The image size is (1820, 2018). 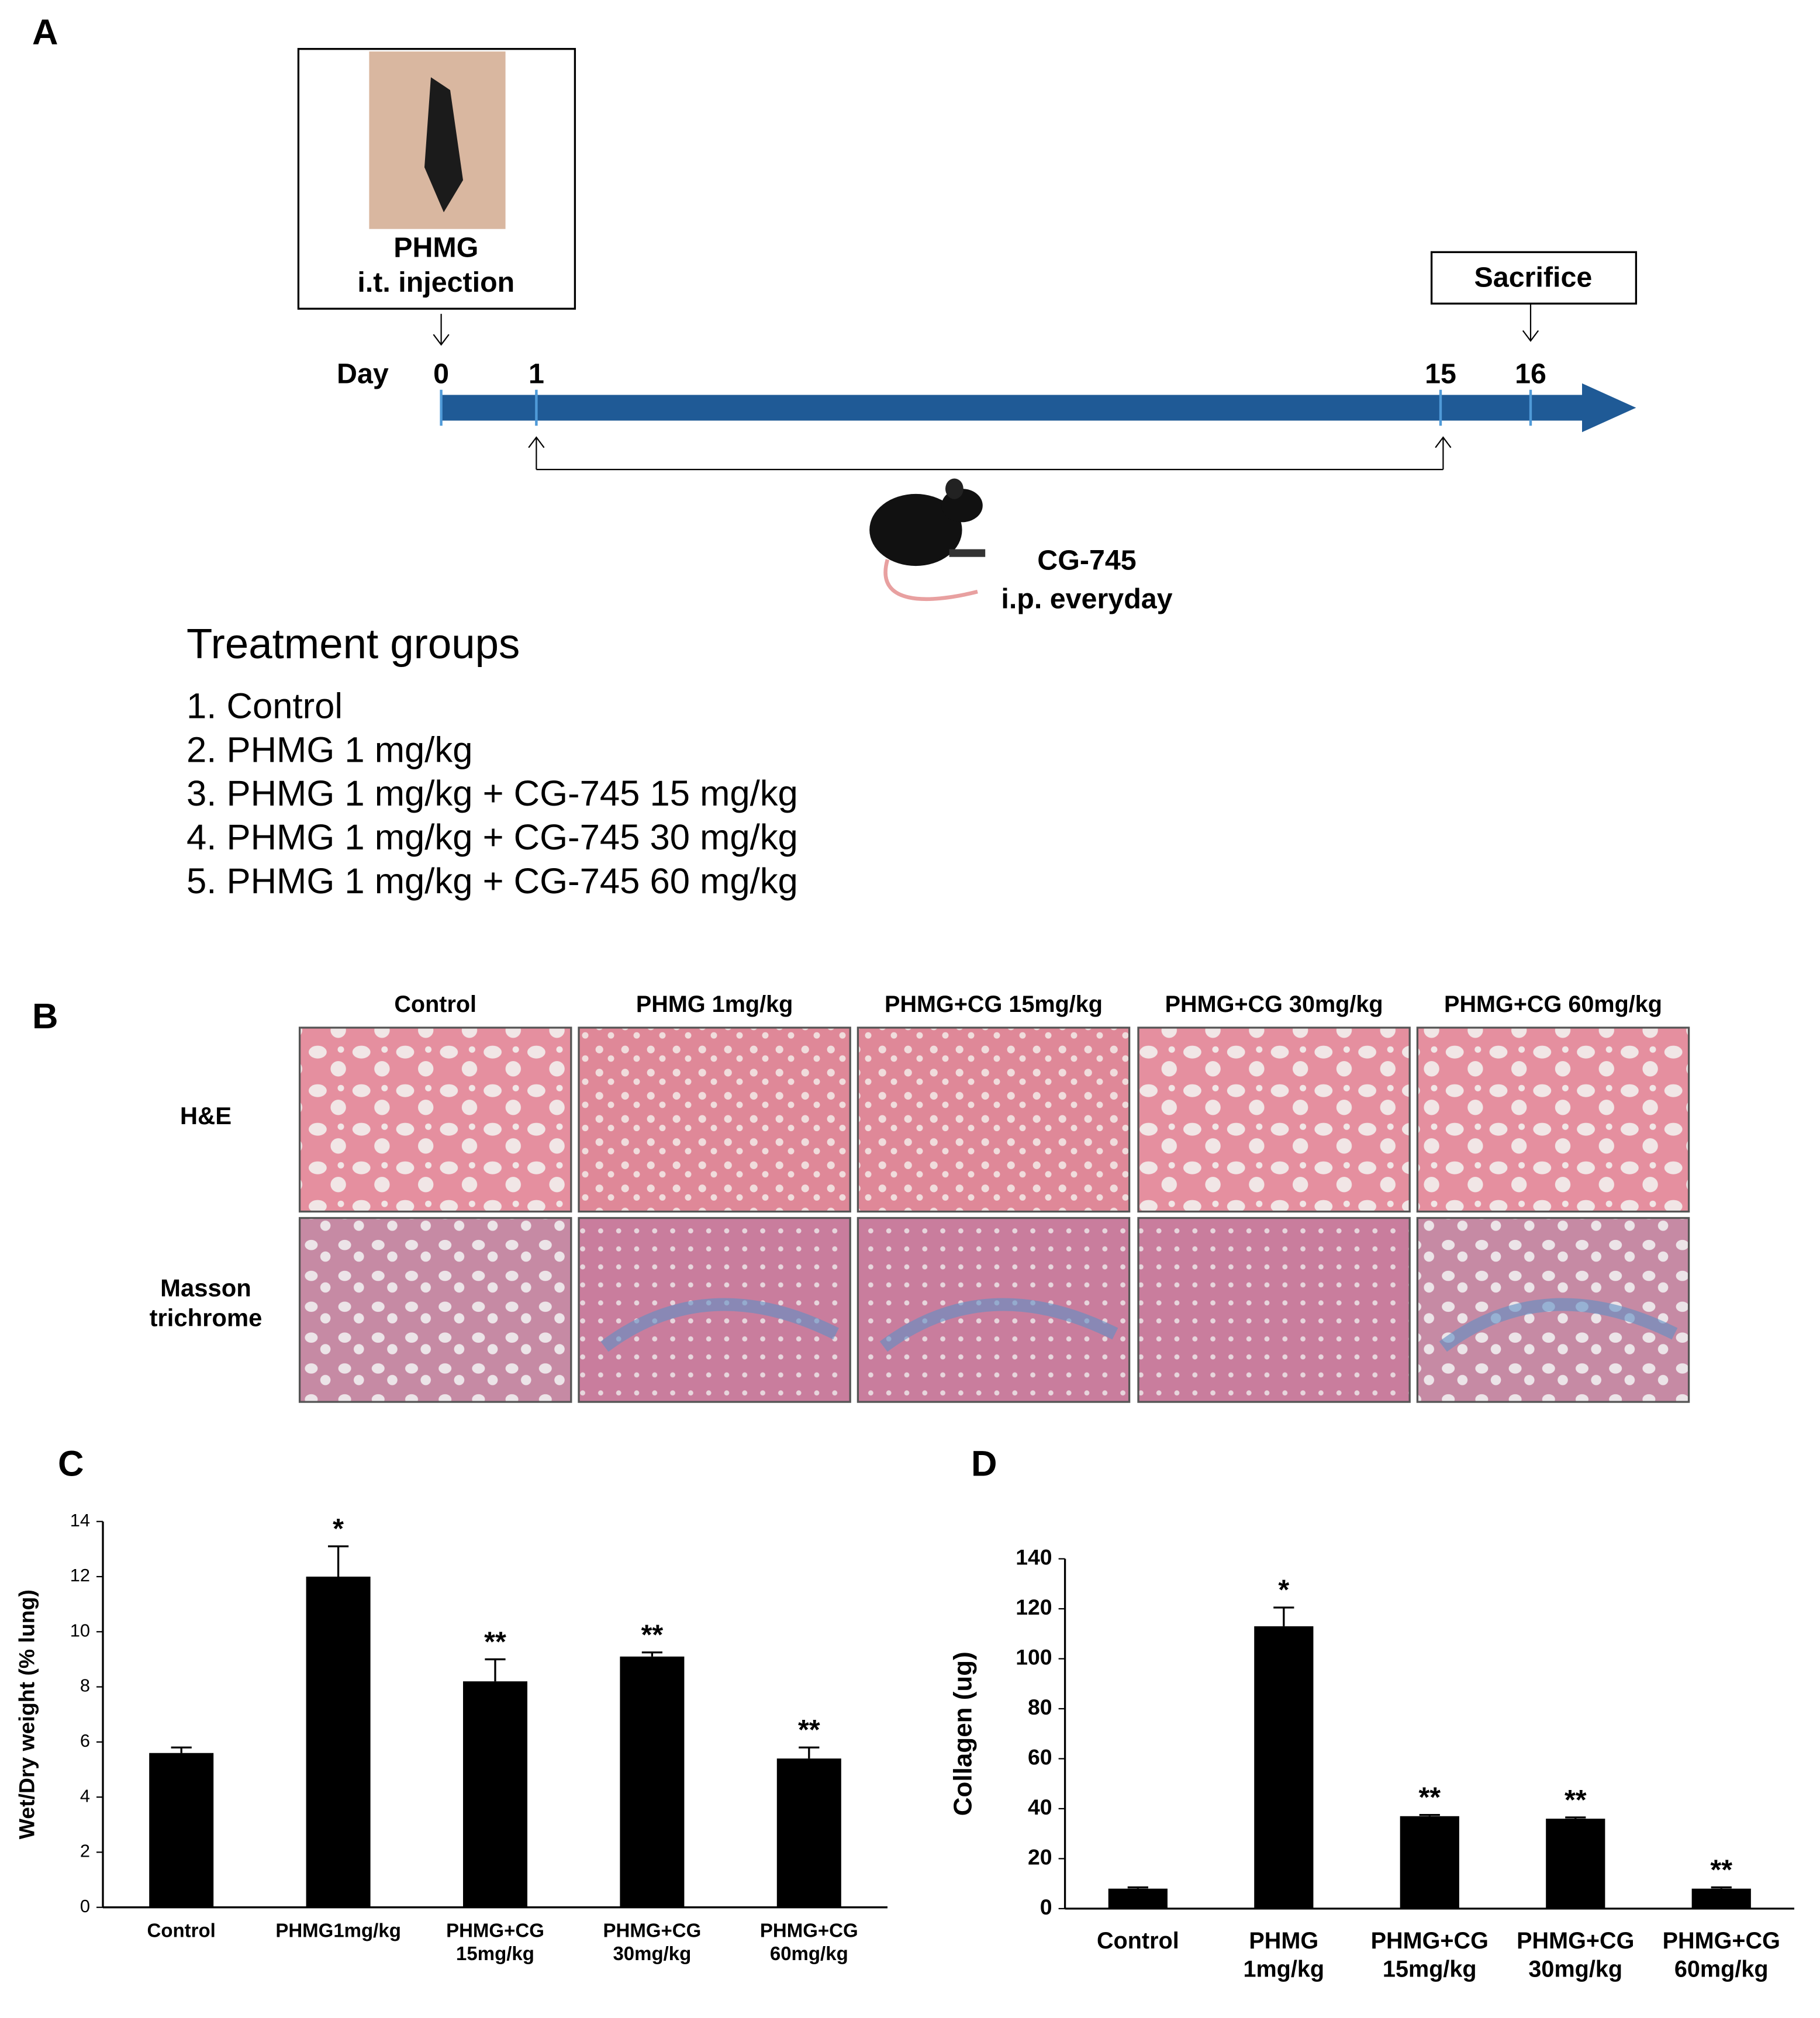 I want to click on y-tick-label: 0, so click(x=85, y=1906).